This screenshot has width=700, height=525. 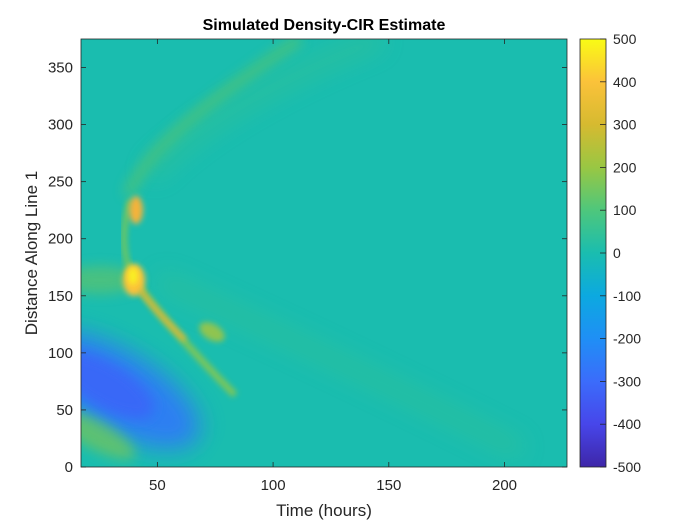 I want to click on heatmap-feature-hotspot-upper, so click(x=136, y=210).